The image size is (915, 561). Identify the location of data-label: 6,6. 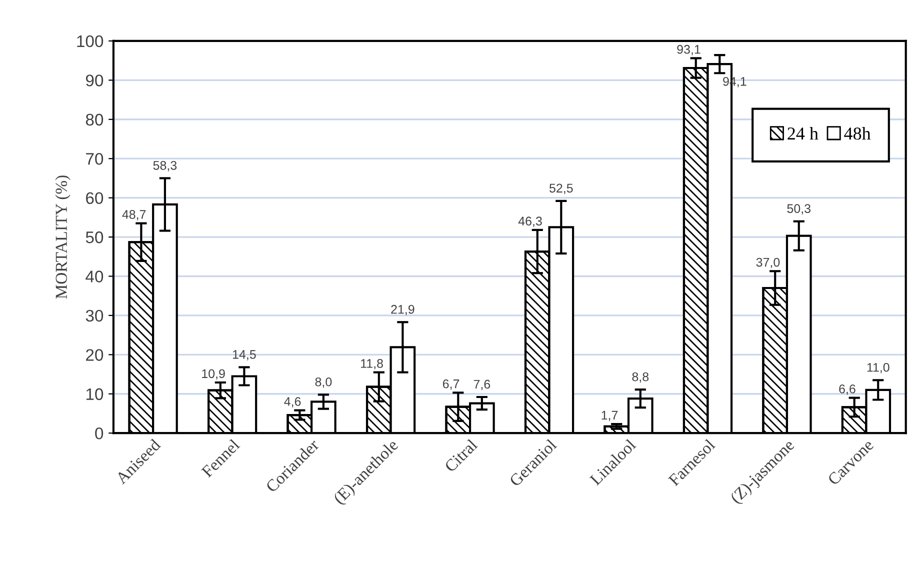
(847, 389).